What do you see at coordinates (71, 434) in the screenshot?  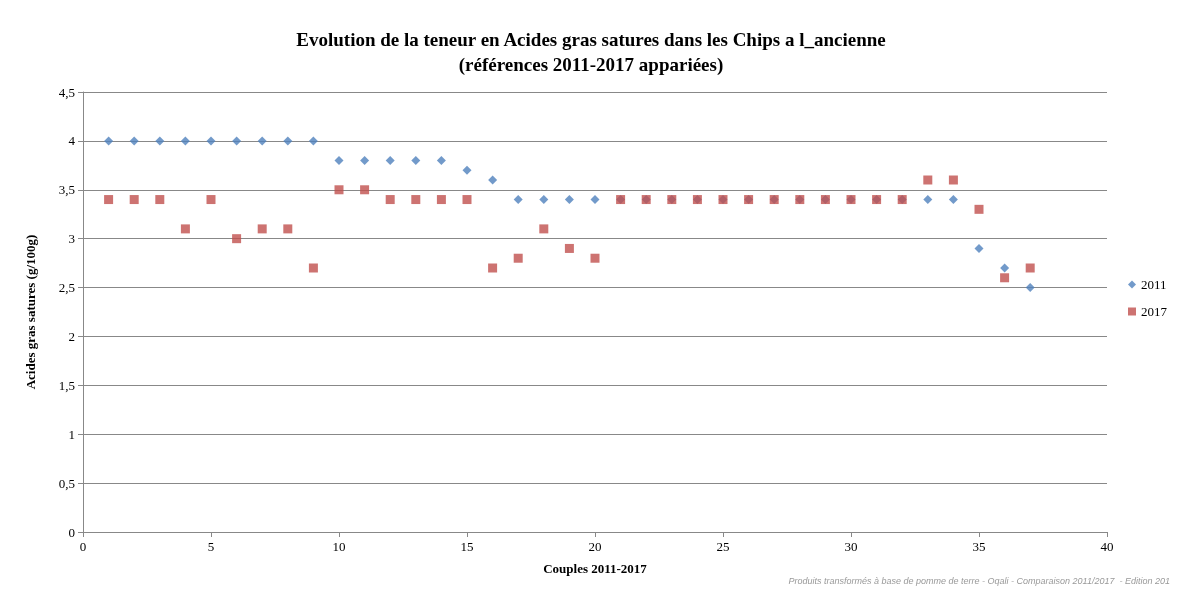 I see `y-tick-label: 1` at bounding box center [71, 434].